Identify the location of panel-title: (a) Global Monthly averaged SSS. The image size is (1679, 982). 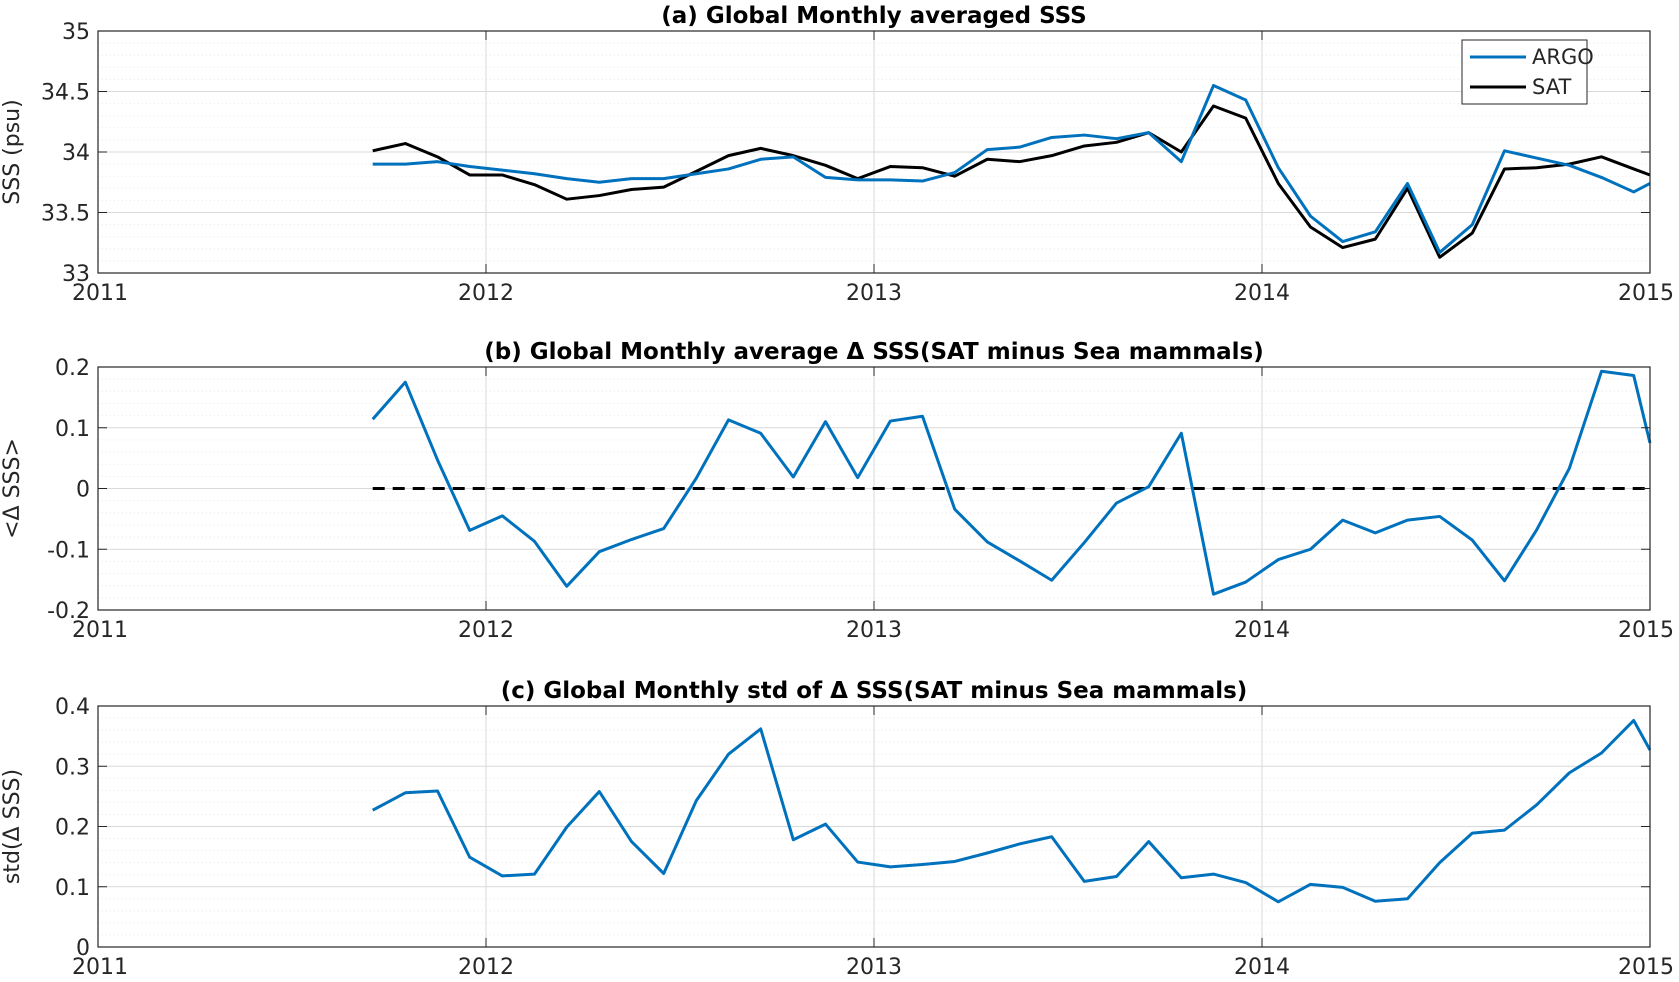
(873, 16).